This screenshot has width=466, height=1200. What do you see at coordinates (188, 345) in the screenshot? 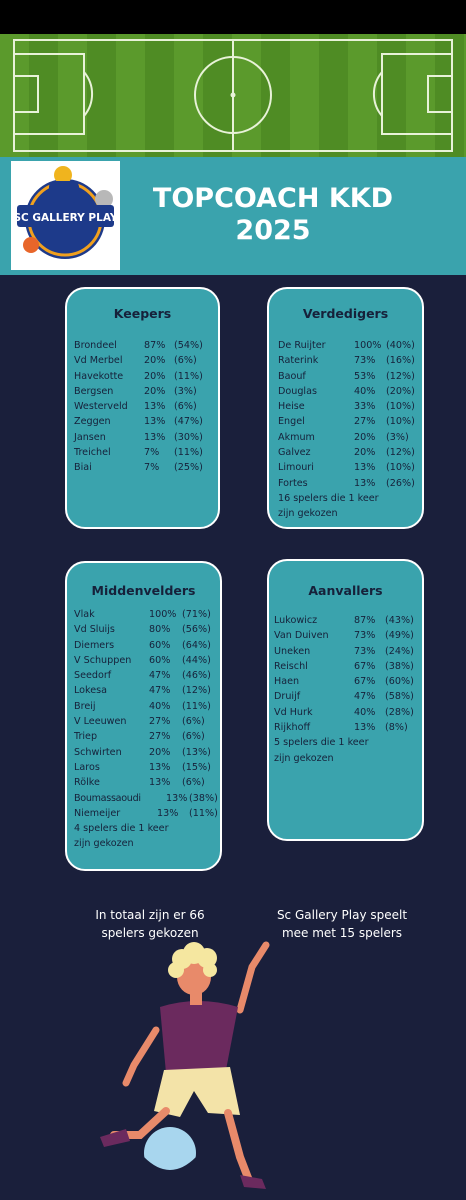
I see `player-own: (54%)` at bounding box center [188, 345].